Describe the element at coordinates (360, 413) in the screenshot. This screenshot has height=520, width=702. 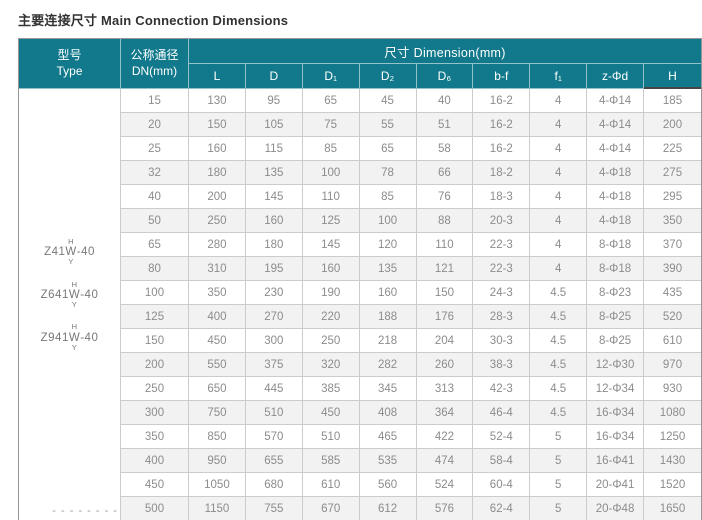
I see `table-row: 300 750 510 450 408 364 46-4 4.5 16-Φ34 1080` at that location.